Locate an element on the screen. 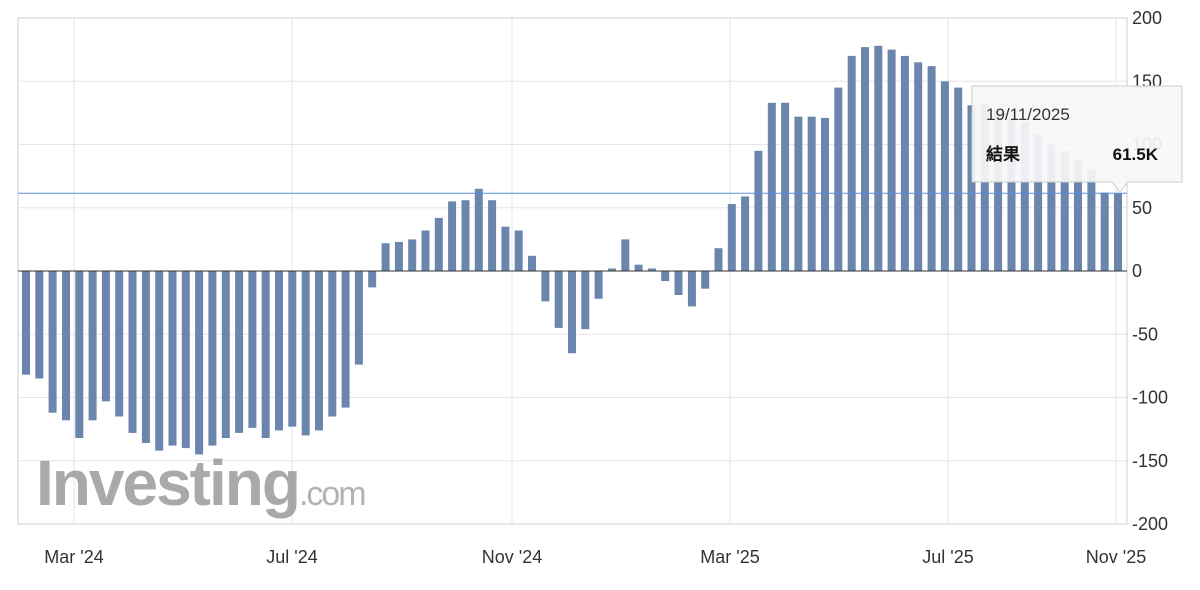 The height and width of the screenshot is (590, 1200). watermark-brand: Investing is located at coordinates (167, 483).